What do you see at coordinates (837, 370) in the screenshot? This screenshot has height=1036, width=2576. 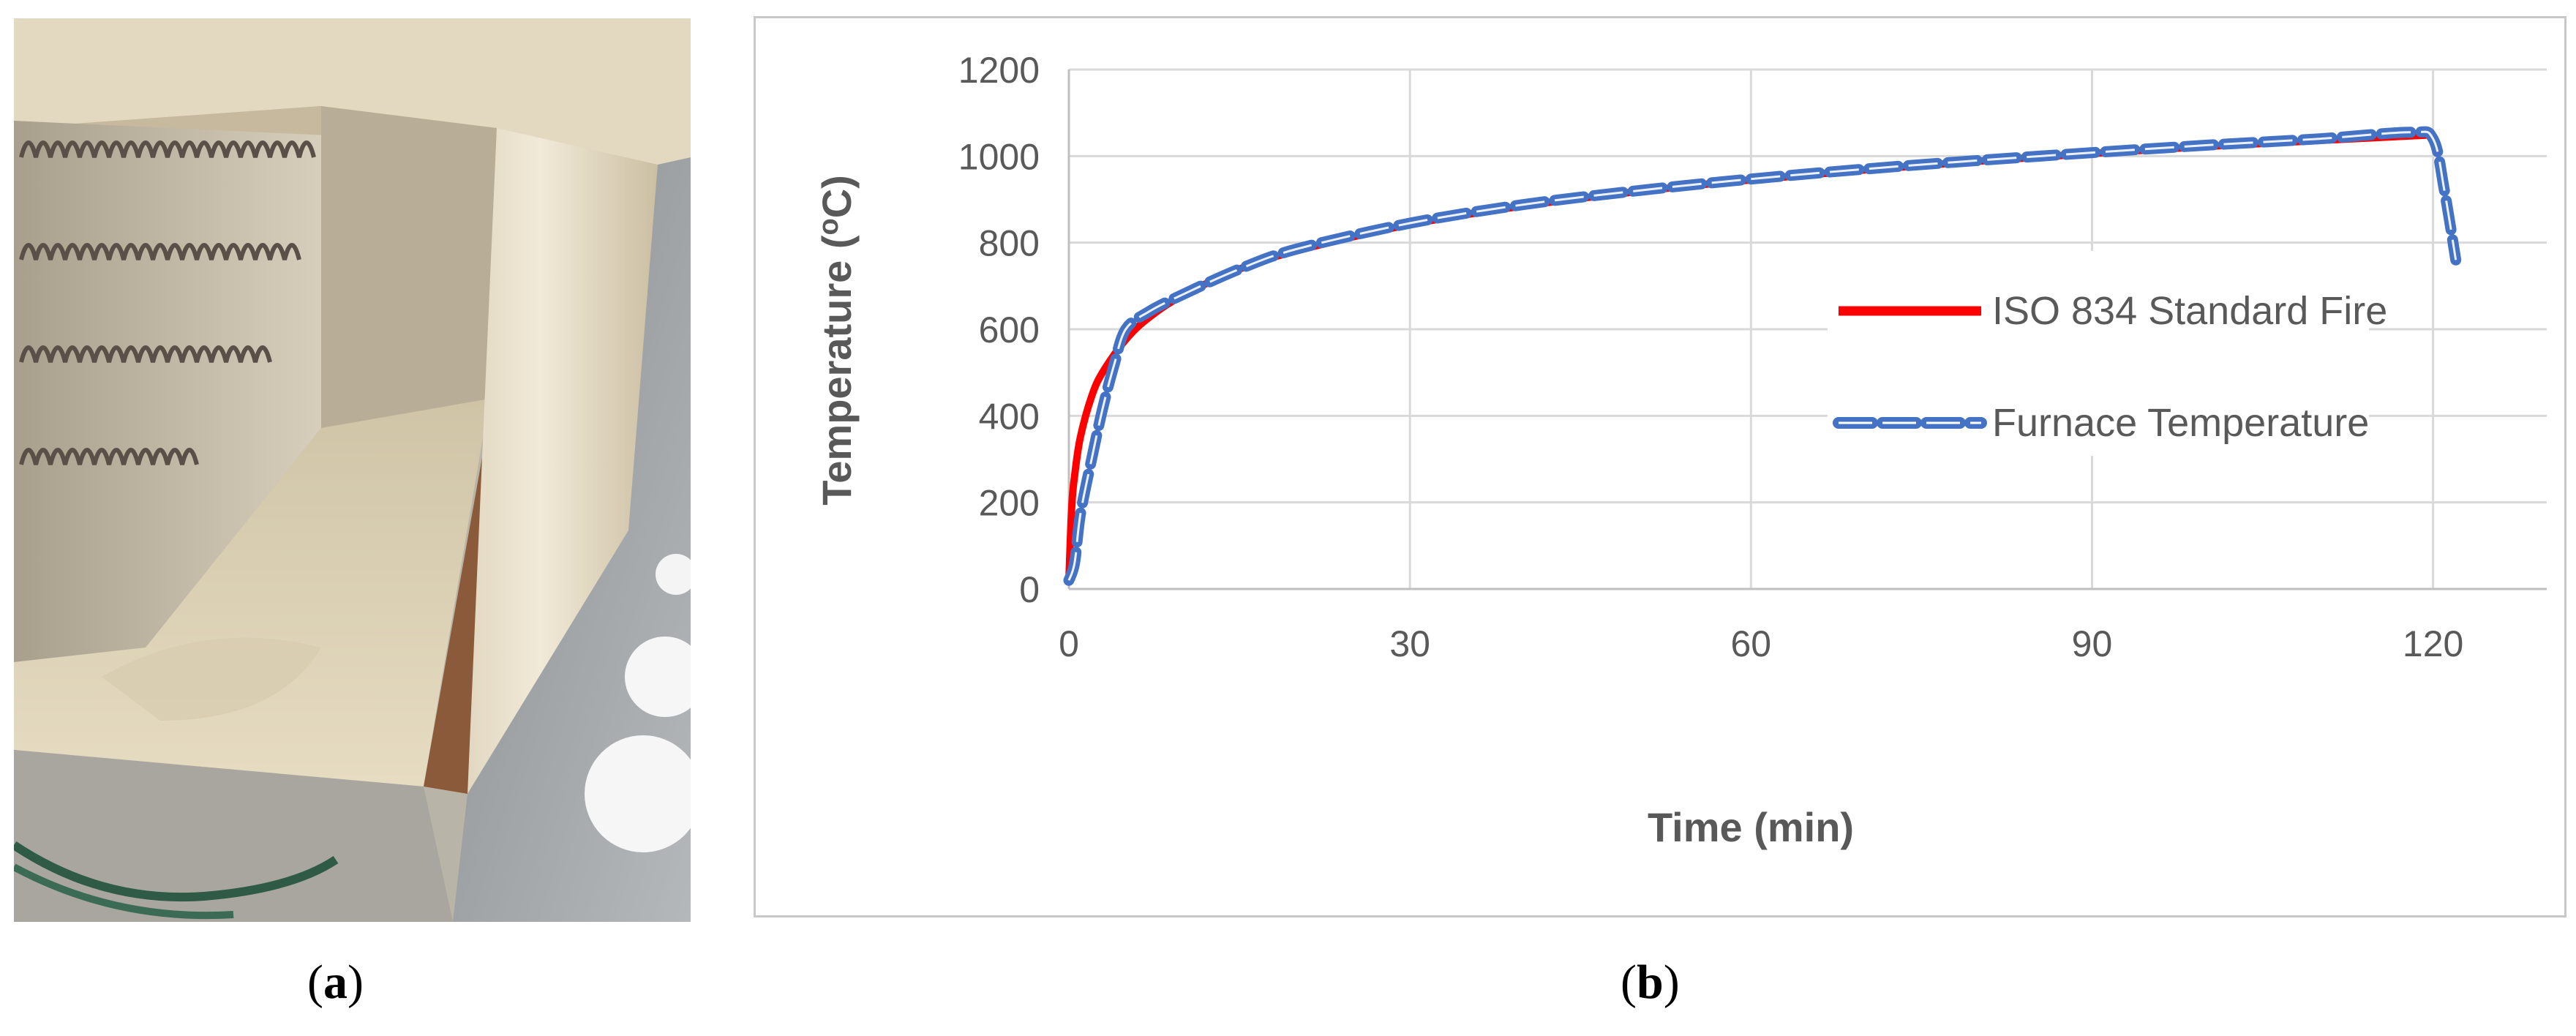 I see `y-axis-title-main: Temperature (` at bounding box center [837, 370].